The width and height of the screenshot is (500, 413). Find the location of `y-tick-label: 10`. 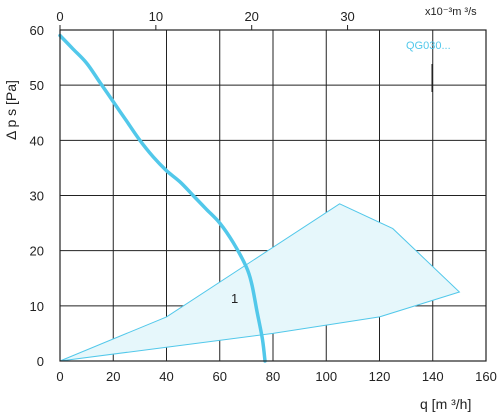

y-tick-label: 10 is located at coordinates (37, 306).